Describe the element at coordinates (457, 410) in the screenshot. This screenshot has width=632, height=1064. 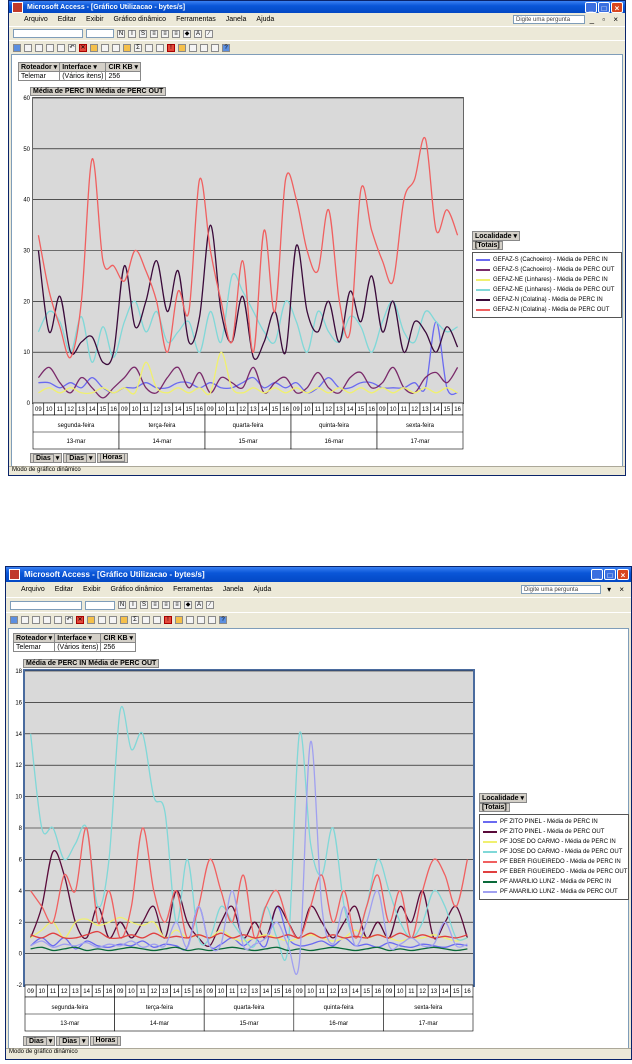
I see `x-tick-label: 16` at that location.